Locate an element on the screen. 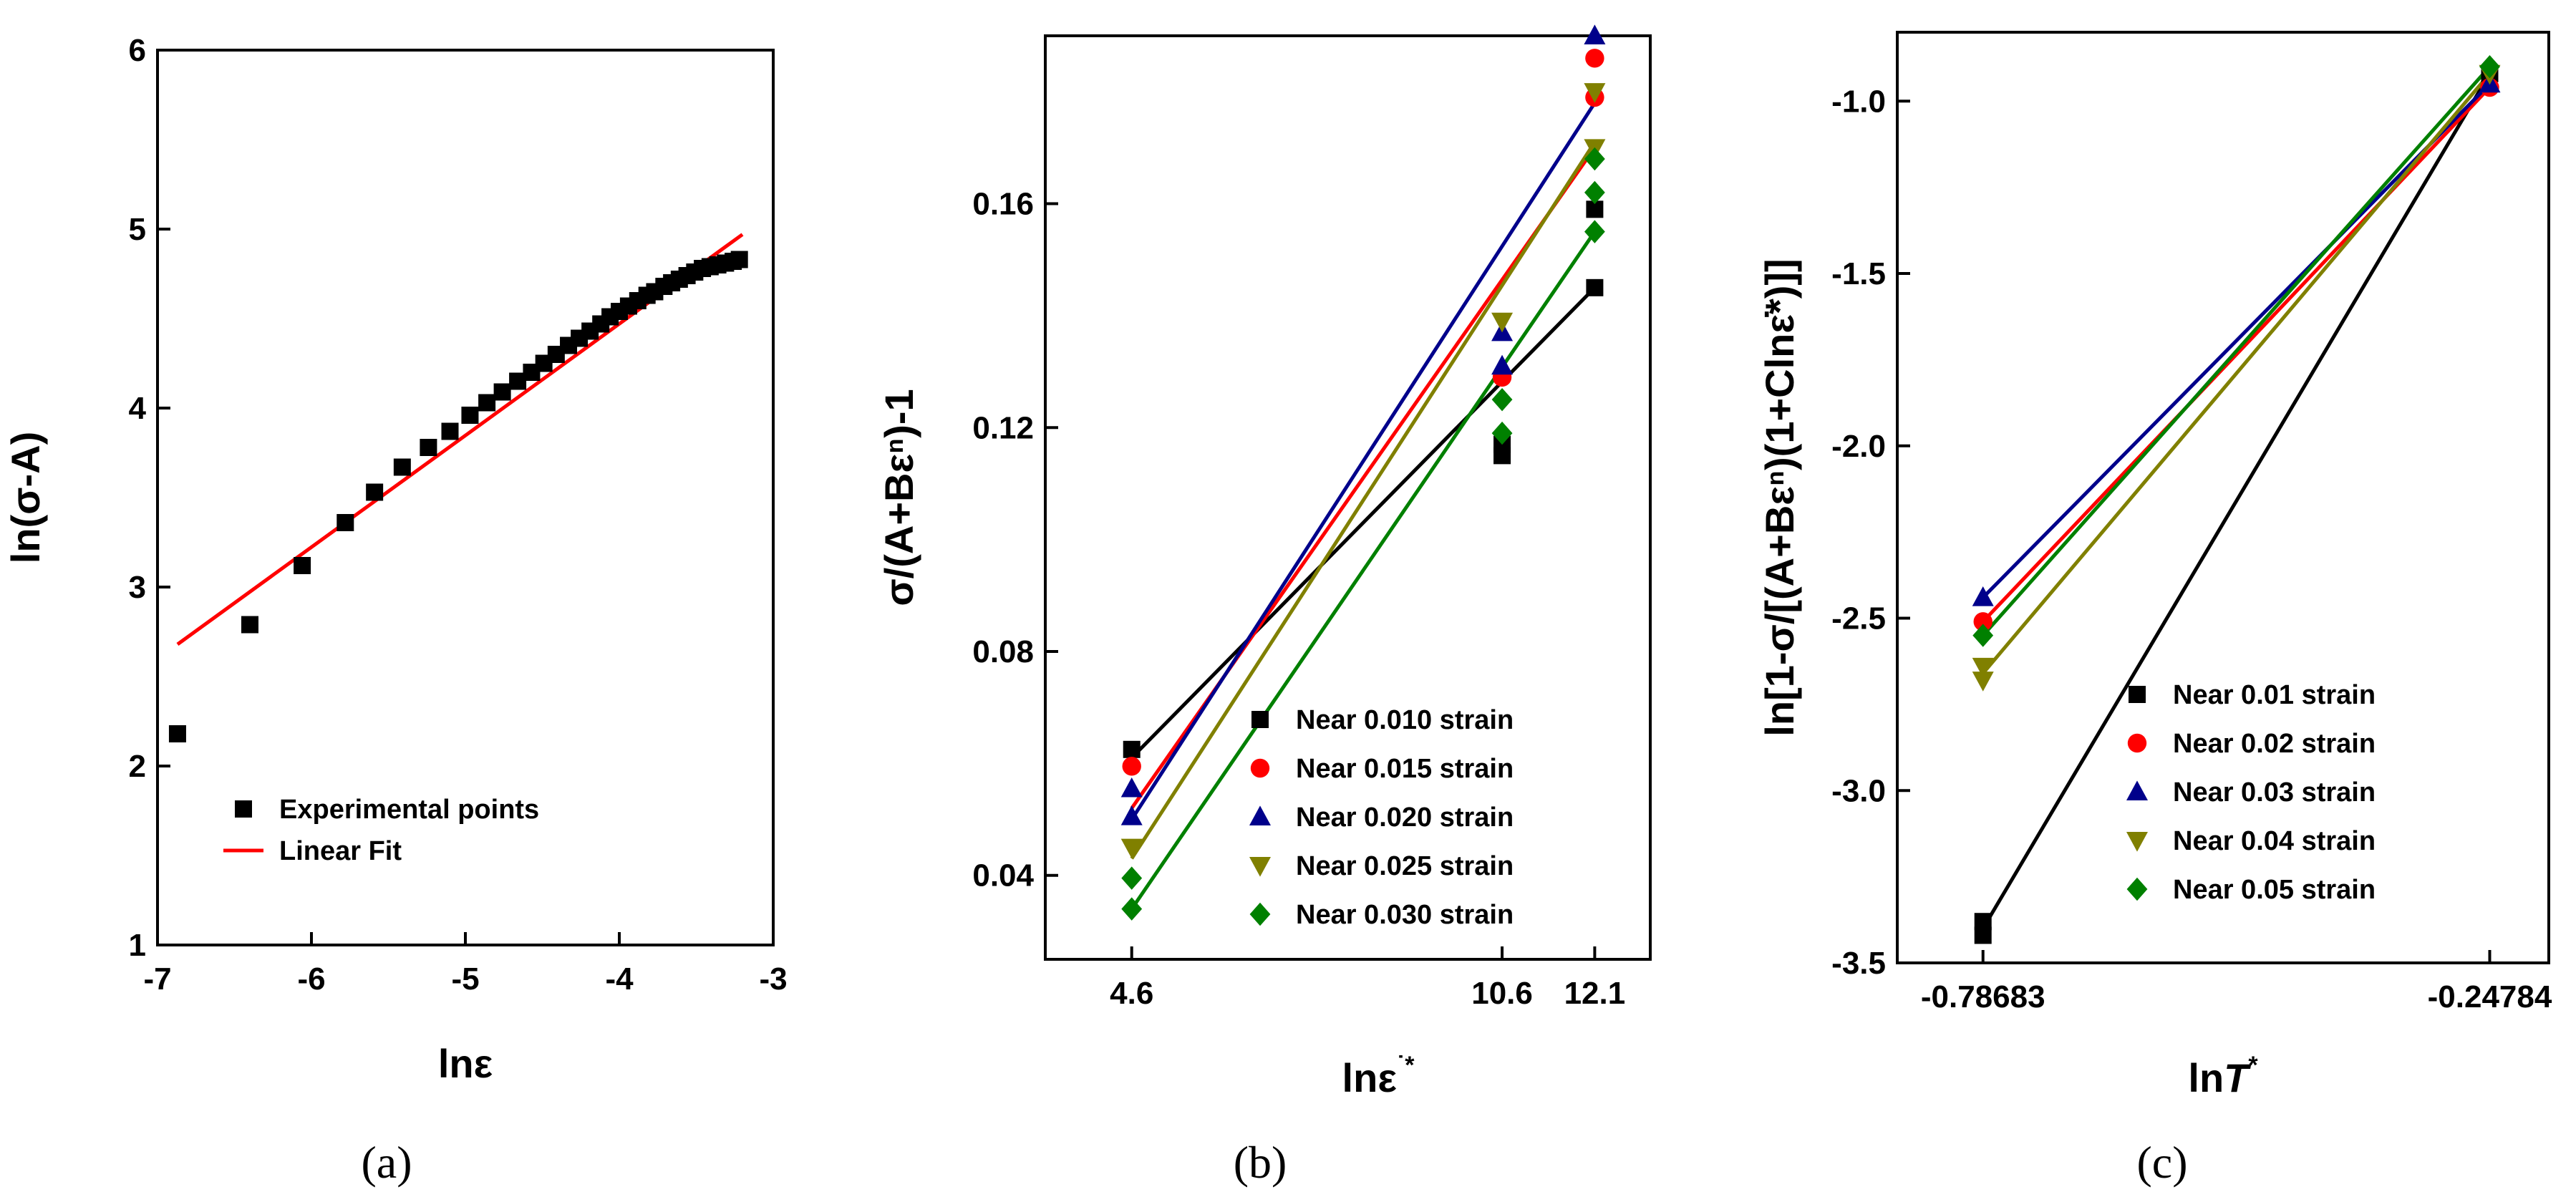 This screenshot has height=1197, width=2576. panel-c-ylabel: ln[1-σ/[(A+Bεⁿ)(1+Clnε̇*)]] is located at coordinates (1780, 497).